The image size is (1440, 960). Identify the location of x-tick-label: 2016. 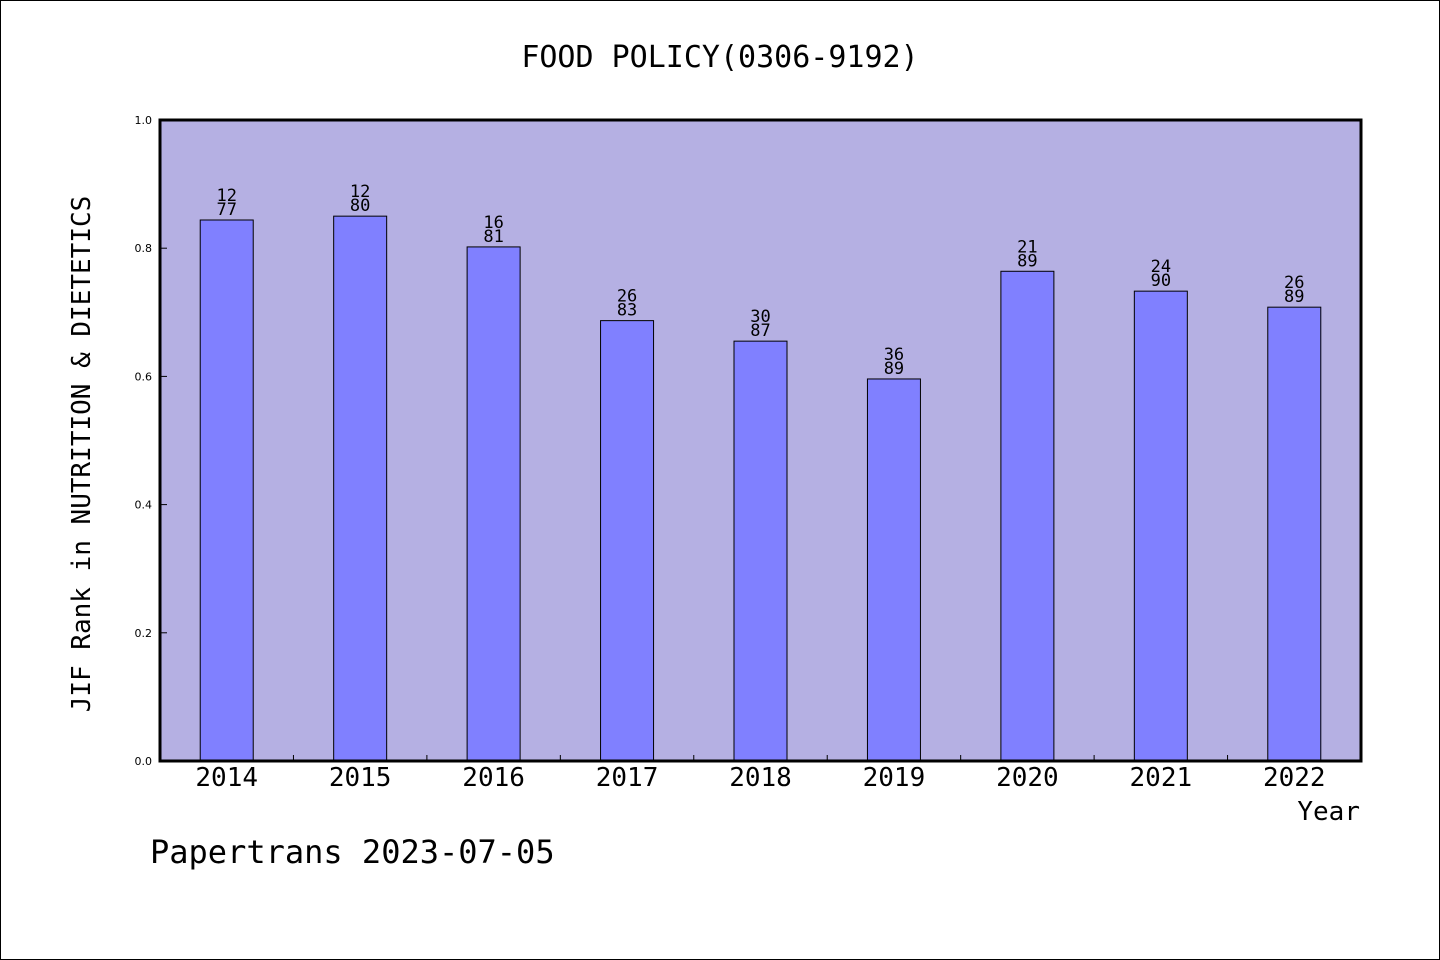
(493, 778).